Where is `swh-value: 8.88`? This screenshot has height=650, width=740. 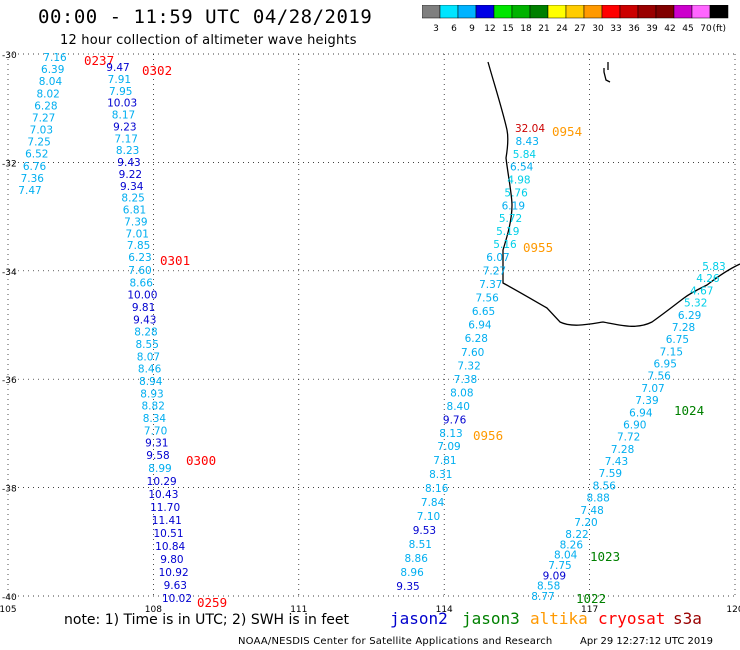
swh-value: 8.88 is located at coordinates (597, 499).